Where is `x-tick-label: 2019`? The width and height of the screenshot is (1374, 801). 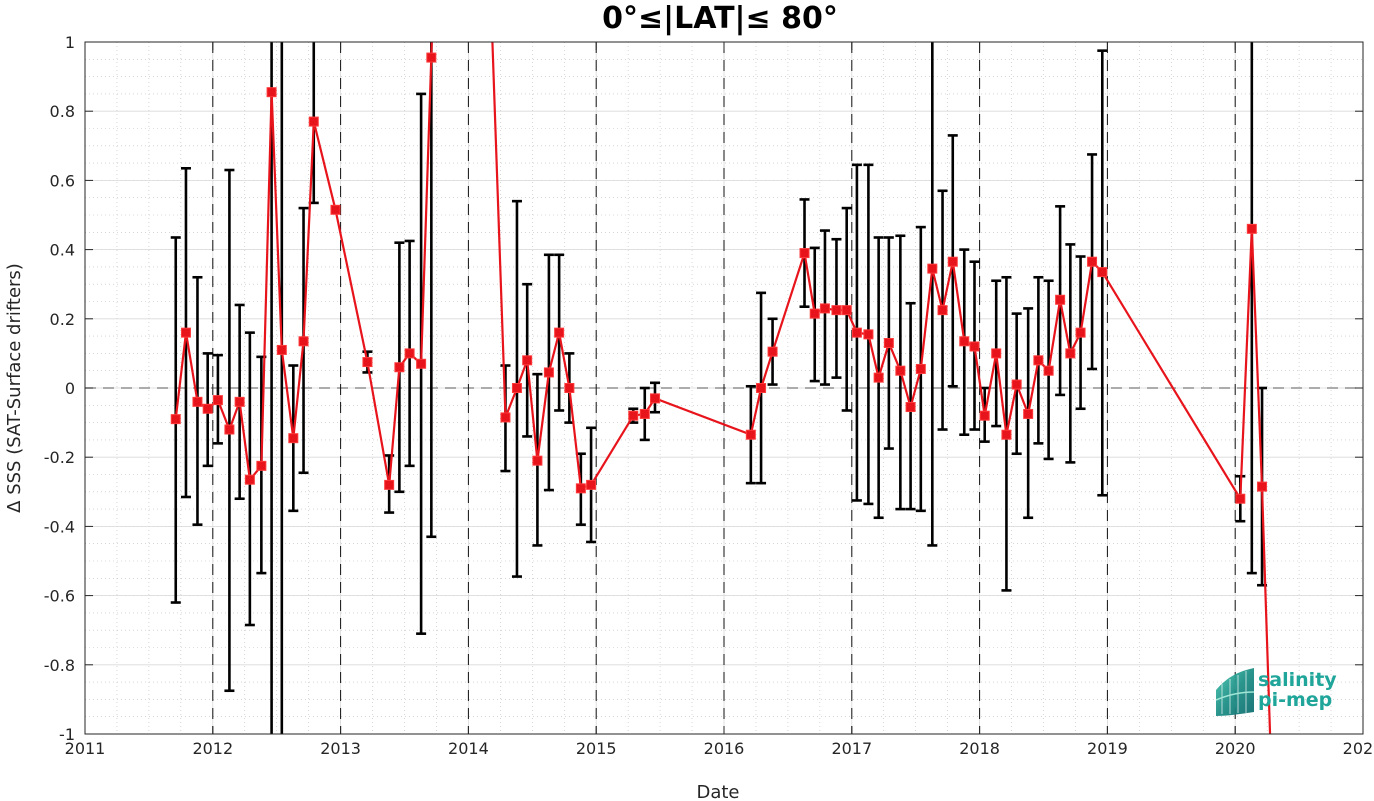 x-tick-label: 2019 is located at coordinates (1107, 748).